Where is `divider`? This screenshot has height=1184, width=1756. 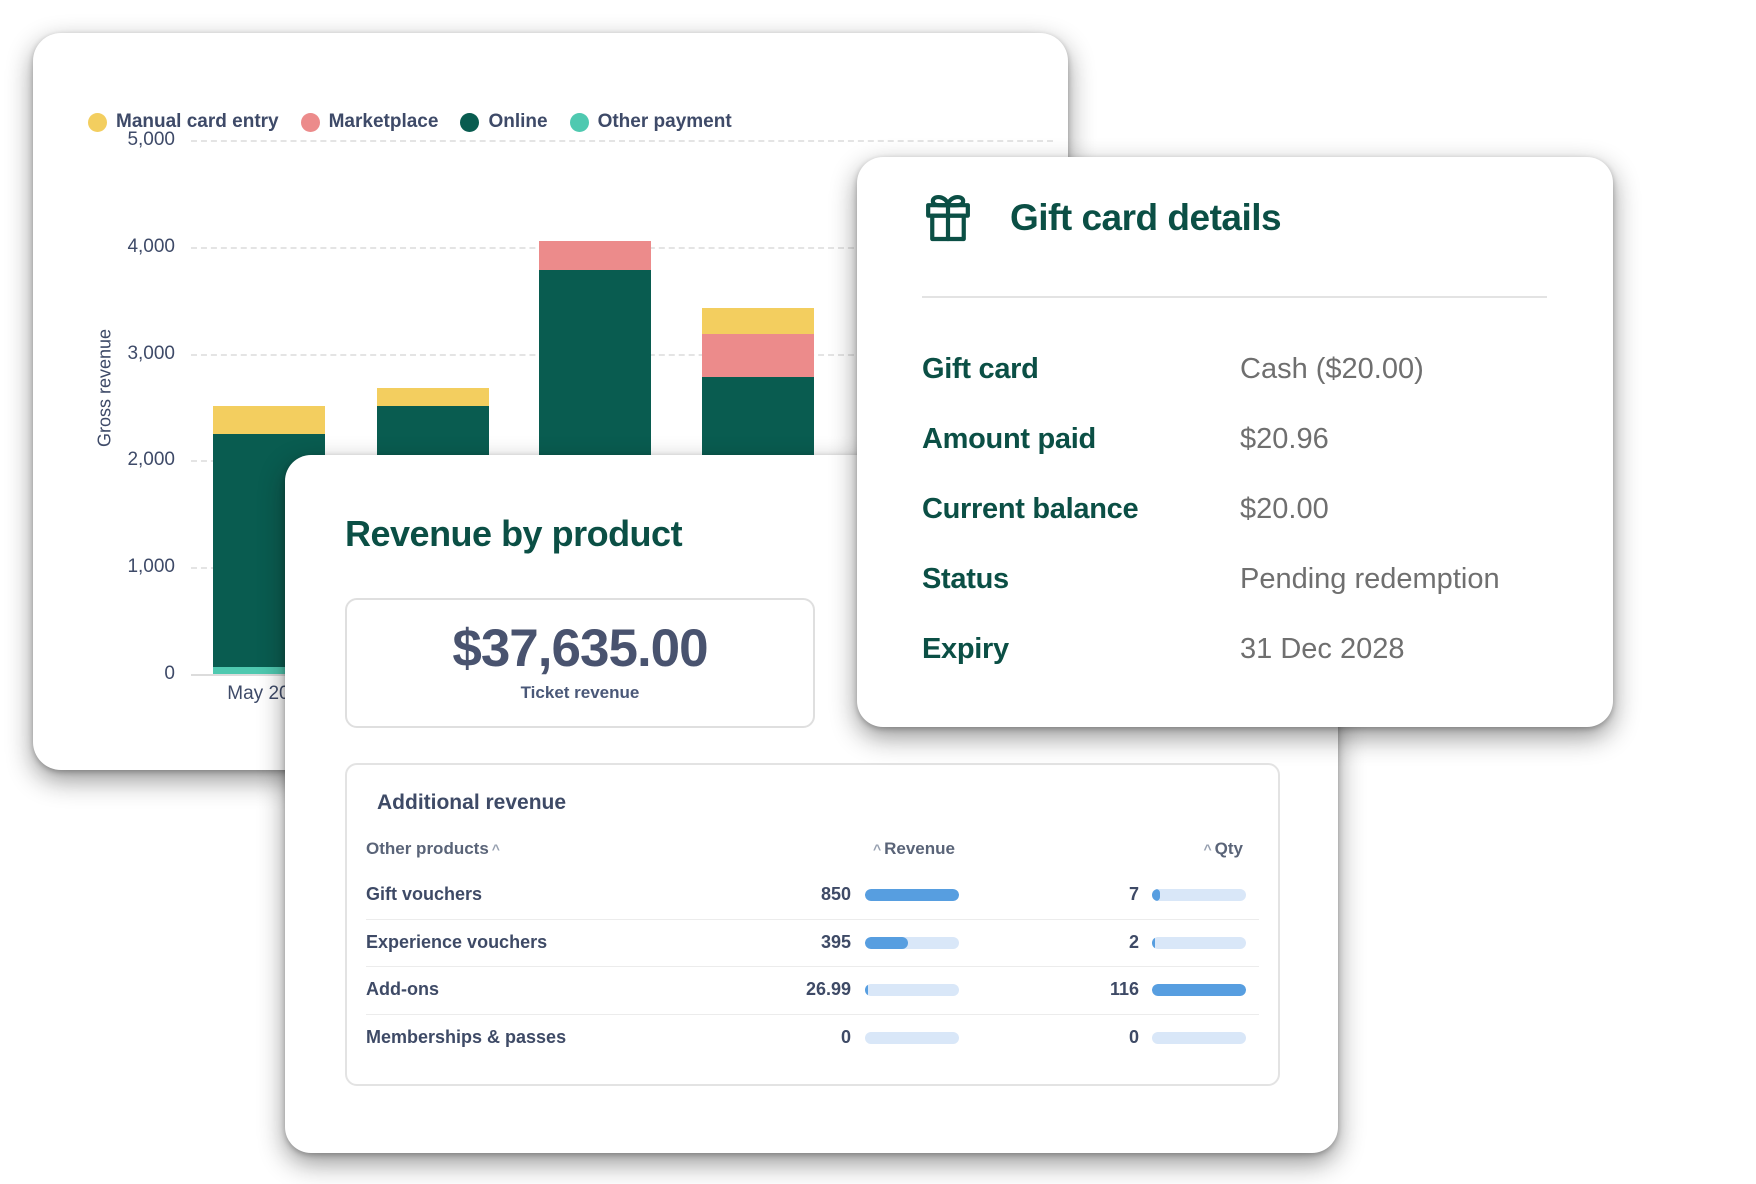 divider is located at coordinates (1234, 297).